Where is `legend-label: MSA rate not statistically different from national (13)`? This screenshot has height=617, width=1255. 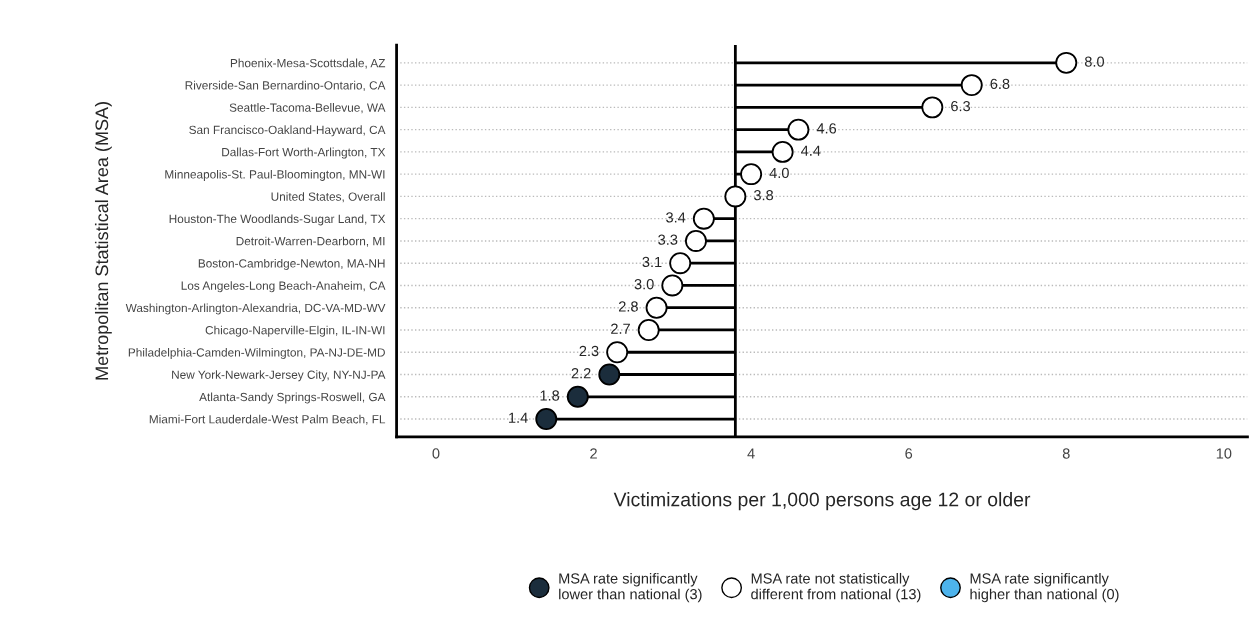 legend-label: MSA rate not statistically different from national (13) is located at coordinates (836, 587).